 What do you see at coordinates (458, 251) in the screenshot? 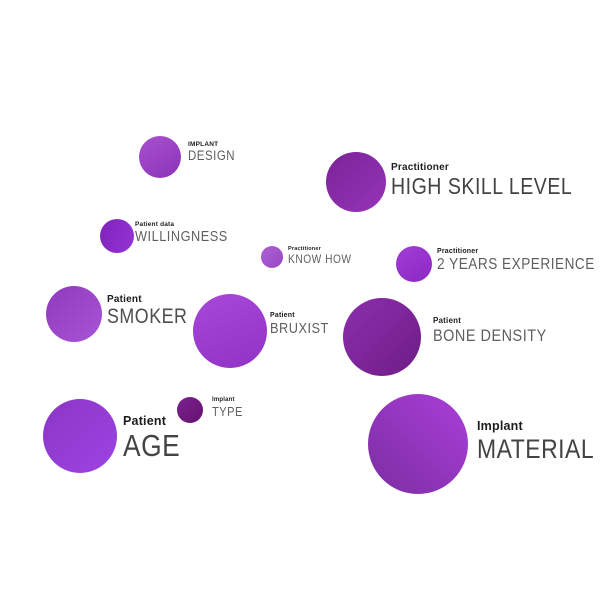
I see `label-2-years-experience-category: Practitioner` at bounding box center [458, 251].